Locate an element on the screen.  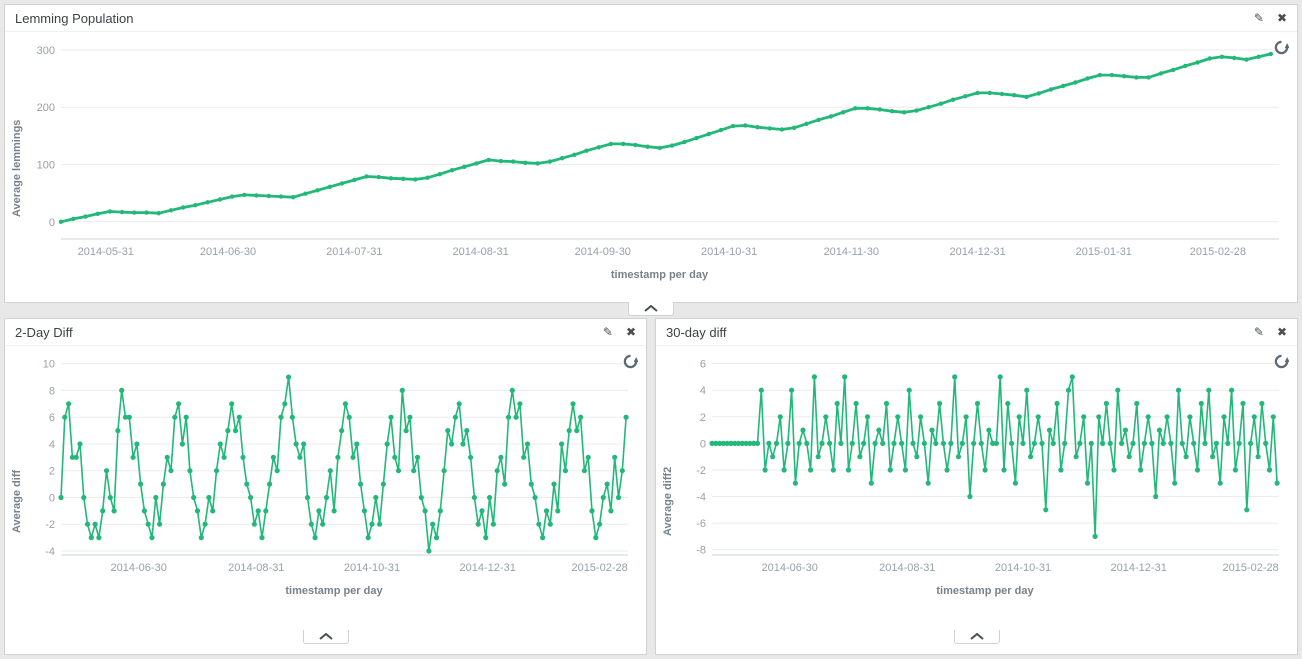
panel-header: 2-Day Diff ✎ ✖ is located at coordinates (325, 332).